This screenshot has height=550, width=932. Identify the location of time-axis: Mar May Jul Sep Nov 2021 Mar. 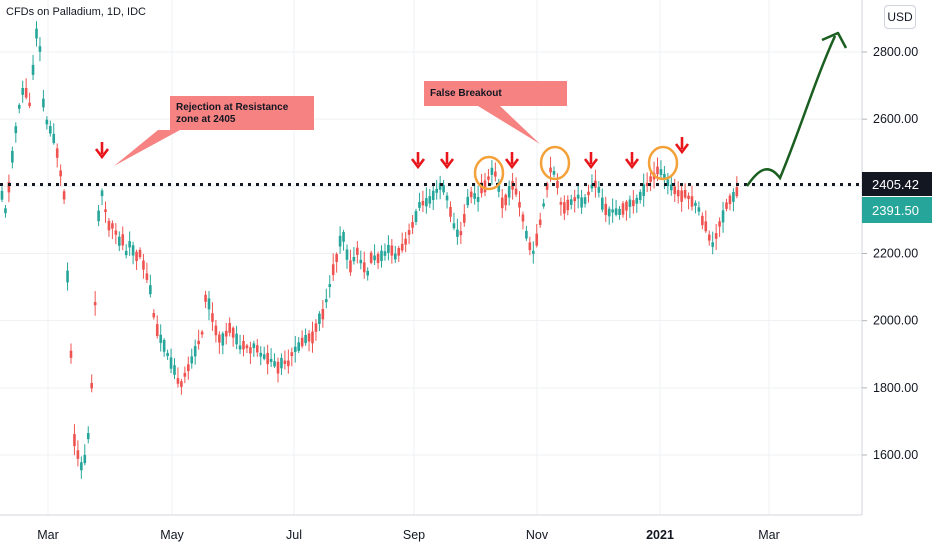
(408, 535).